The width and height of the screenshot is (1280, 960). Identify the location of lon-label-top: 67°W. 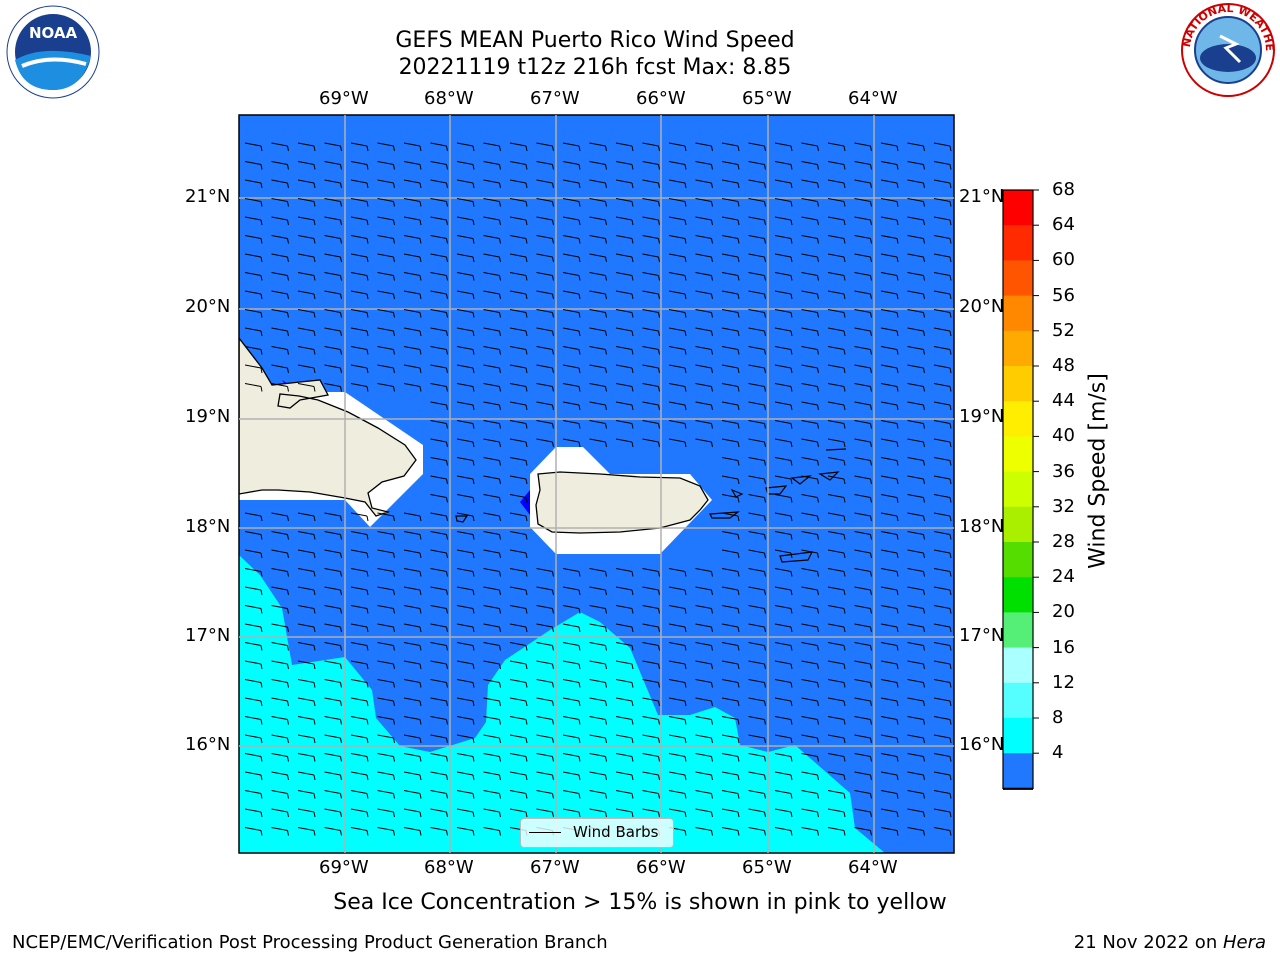
(555, 98).